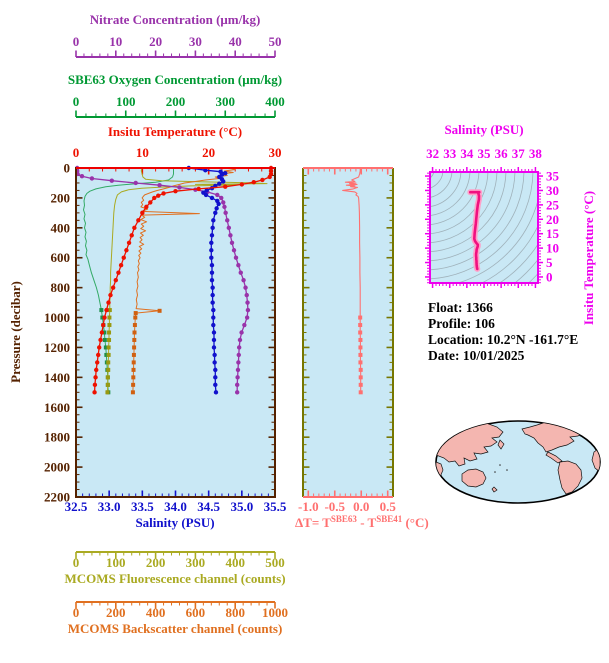 The width and height of the screenshot is (609, 663). I want to click on delta-t-axis-title: ΔT= TSBE63 - TSBE41 (°C), so click(362, 522).